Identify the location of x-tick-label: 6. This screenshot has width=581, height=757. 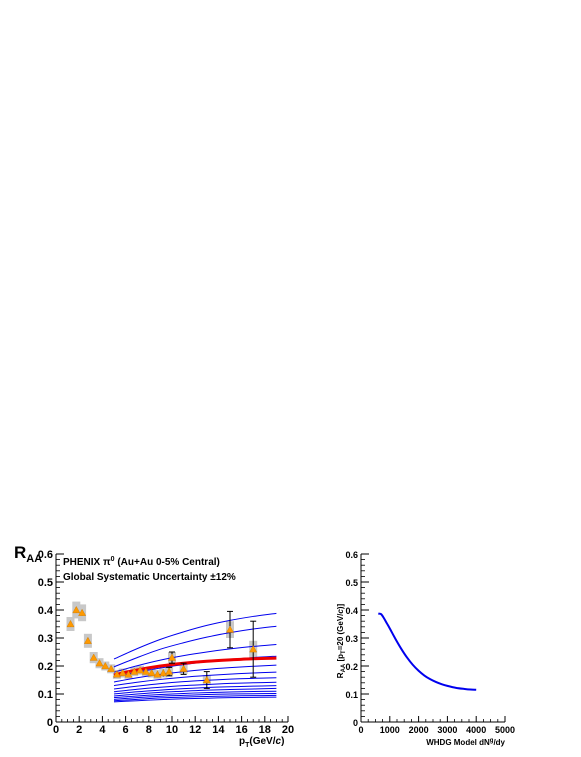
(126, 730).